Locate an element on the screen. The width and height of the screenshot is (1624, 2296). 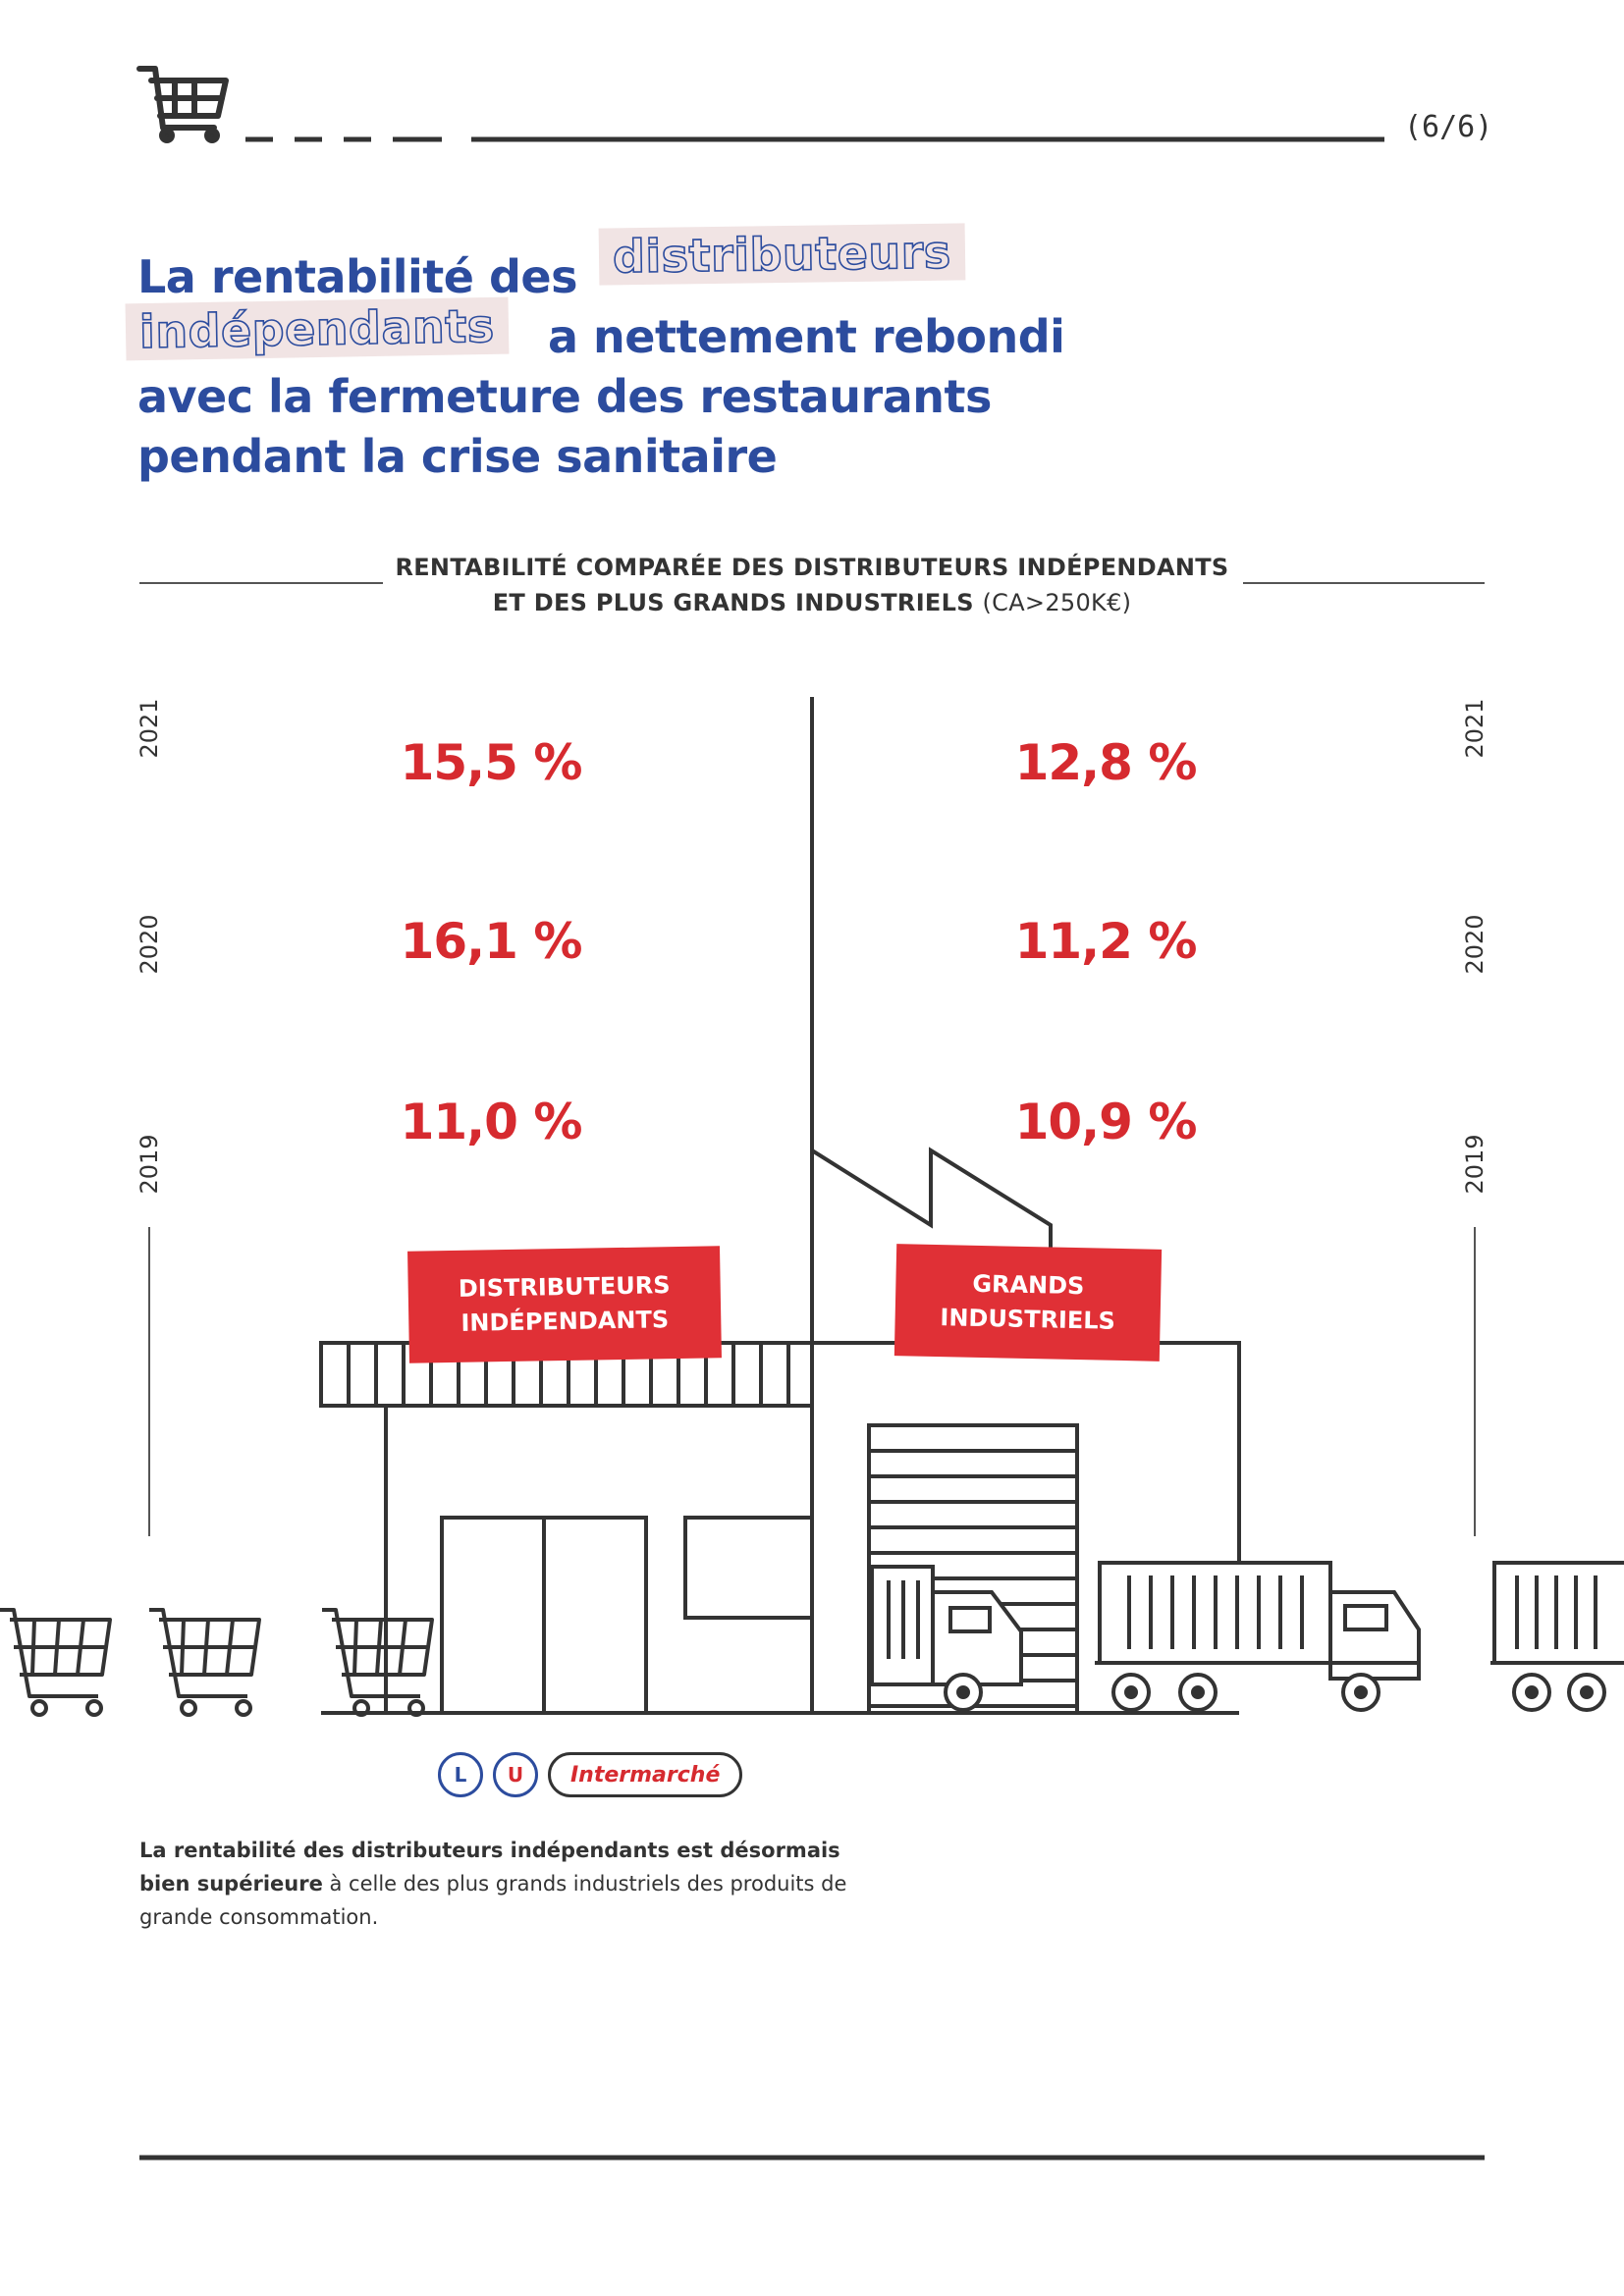
series-label-industriels: GRANDS INDUSTRIELS is located at coordinates (1028, 1303).